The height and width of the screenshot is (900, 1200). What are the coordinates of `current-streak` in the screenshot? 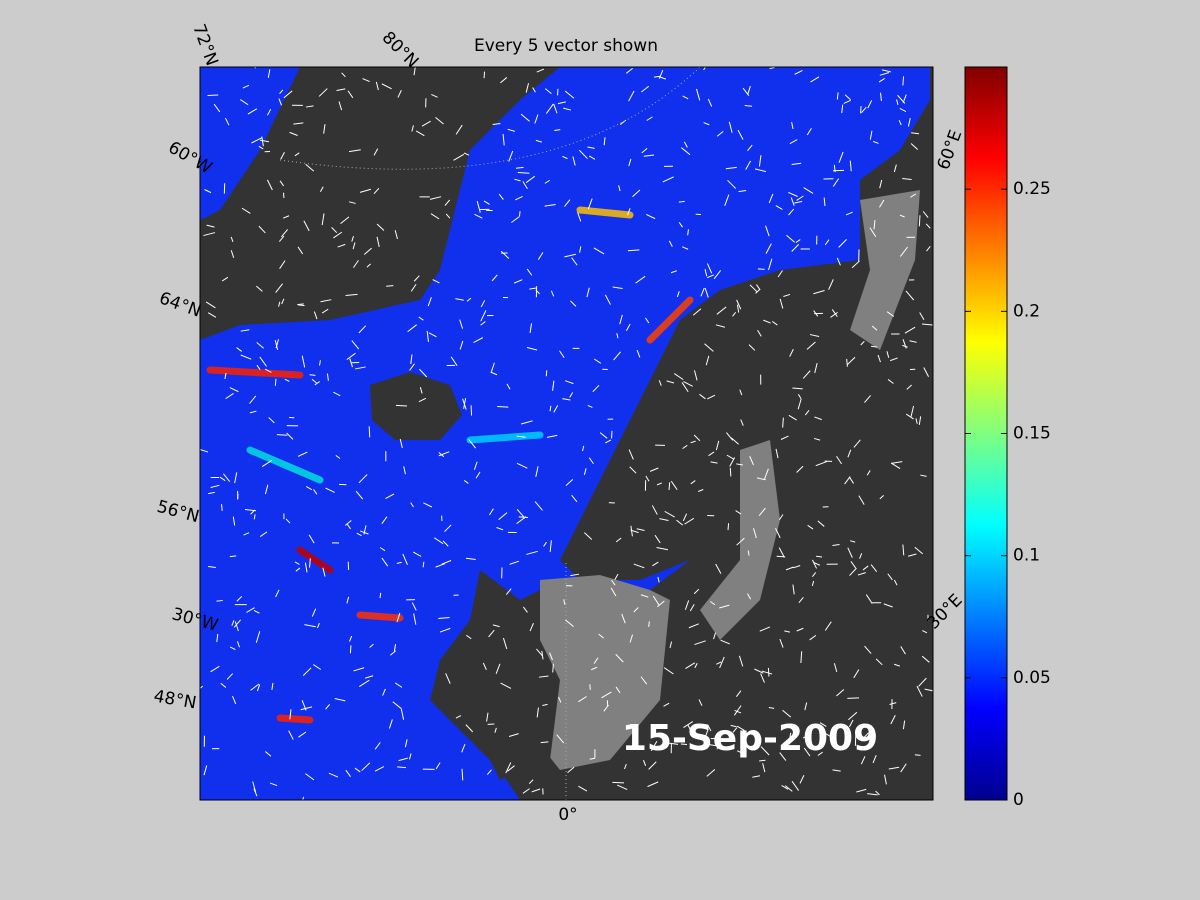 It's located at (380, 616).